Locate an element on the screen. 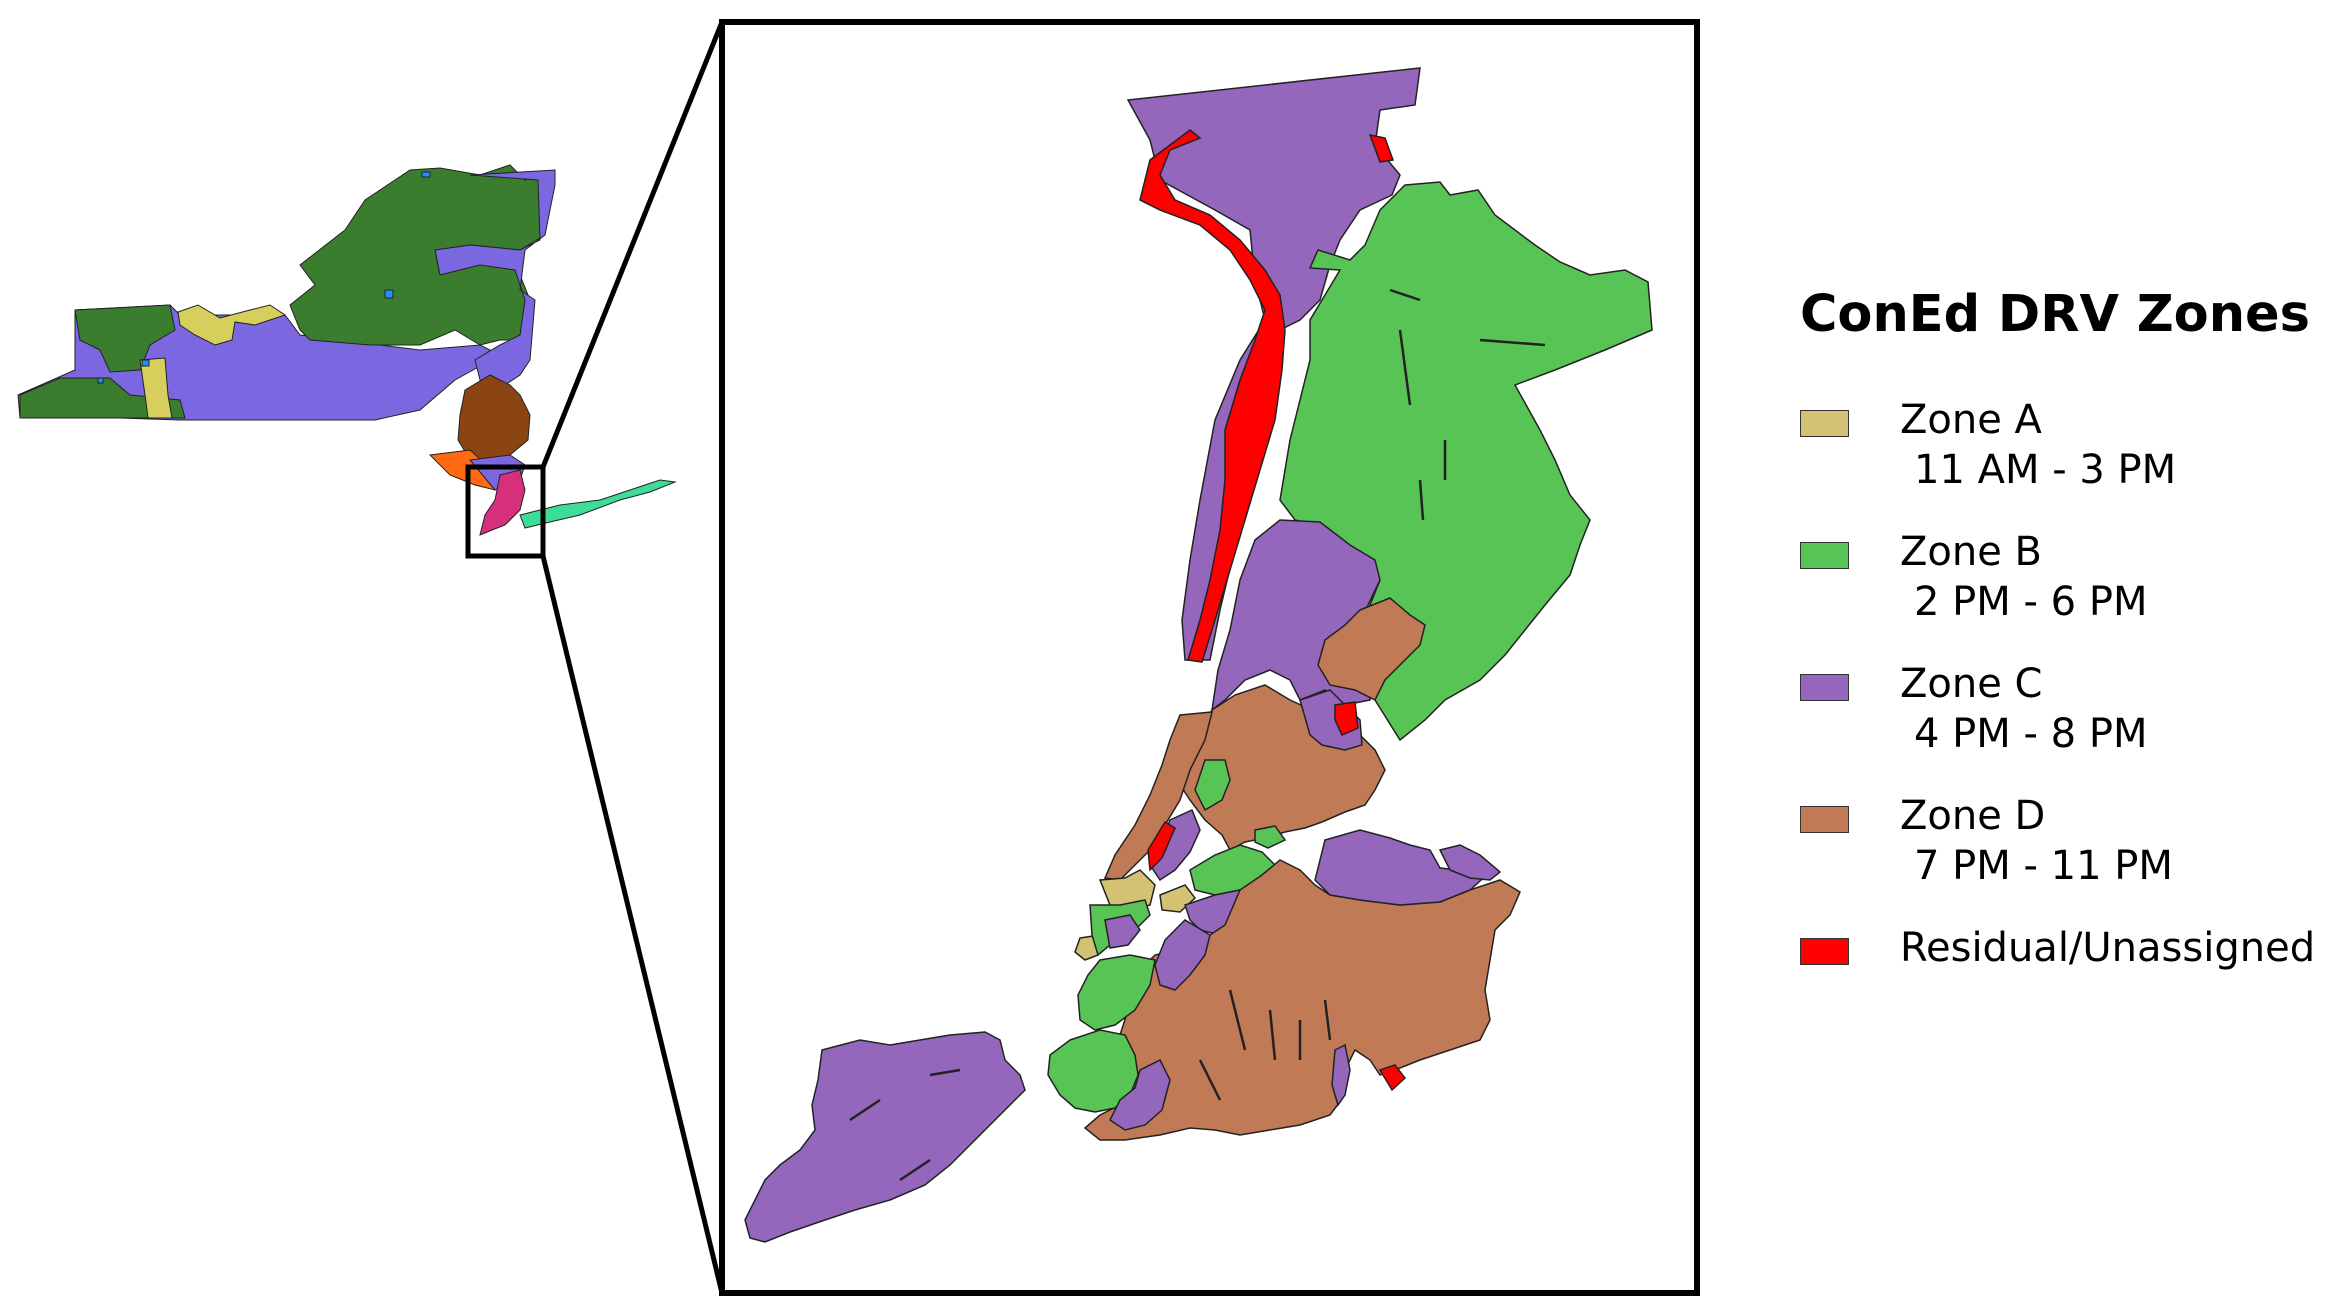  legend-item-zone-a: Zone A 11 AM - 3 PM is located at coordinates (2060, 465).